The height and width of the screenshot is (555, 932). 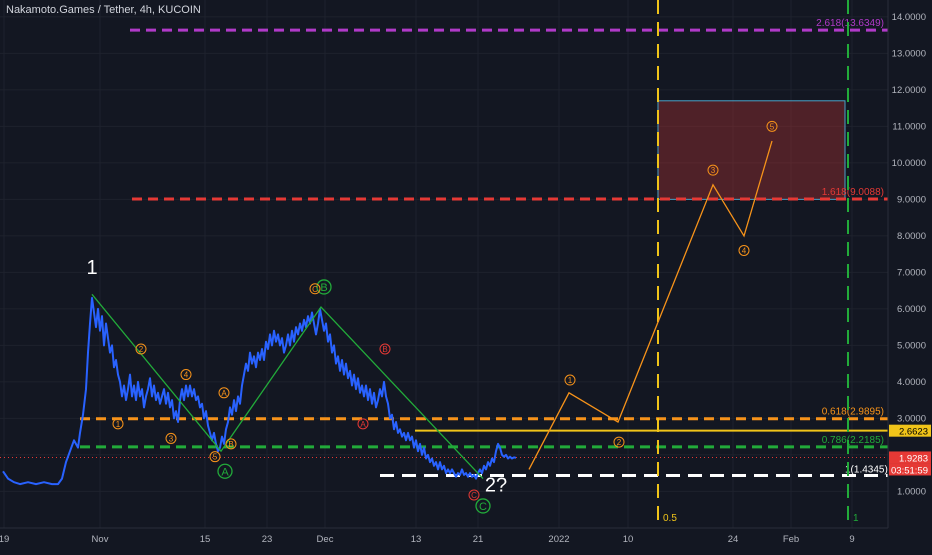 What do you see at coordinates (911, 491) in the screenshot?
I see `price-axis-label: 1.0000` at bounding box center [911, 491].